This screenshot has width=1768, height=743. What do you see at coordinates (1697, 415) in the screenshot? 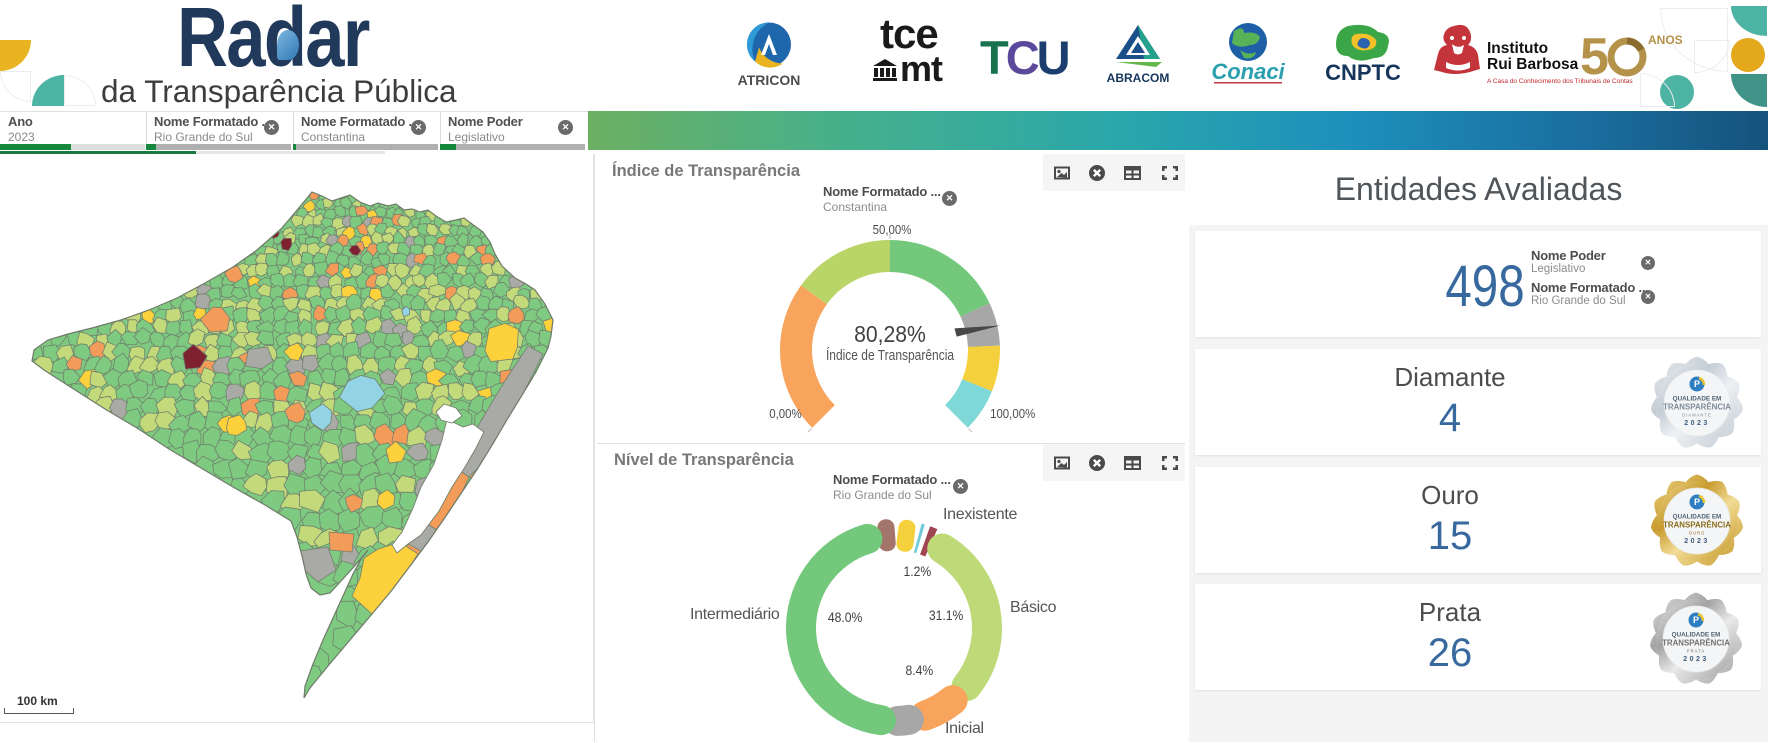
I see `svg-text: DIAMANTE` at bounding box center [1697, 415].